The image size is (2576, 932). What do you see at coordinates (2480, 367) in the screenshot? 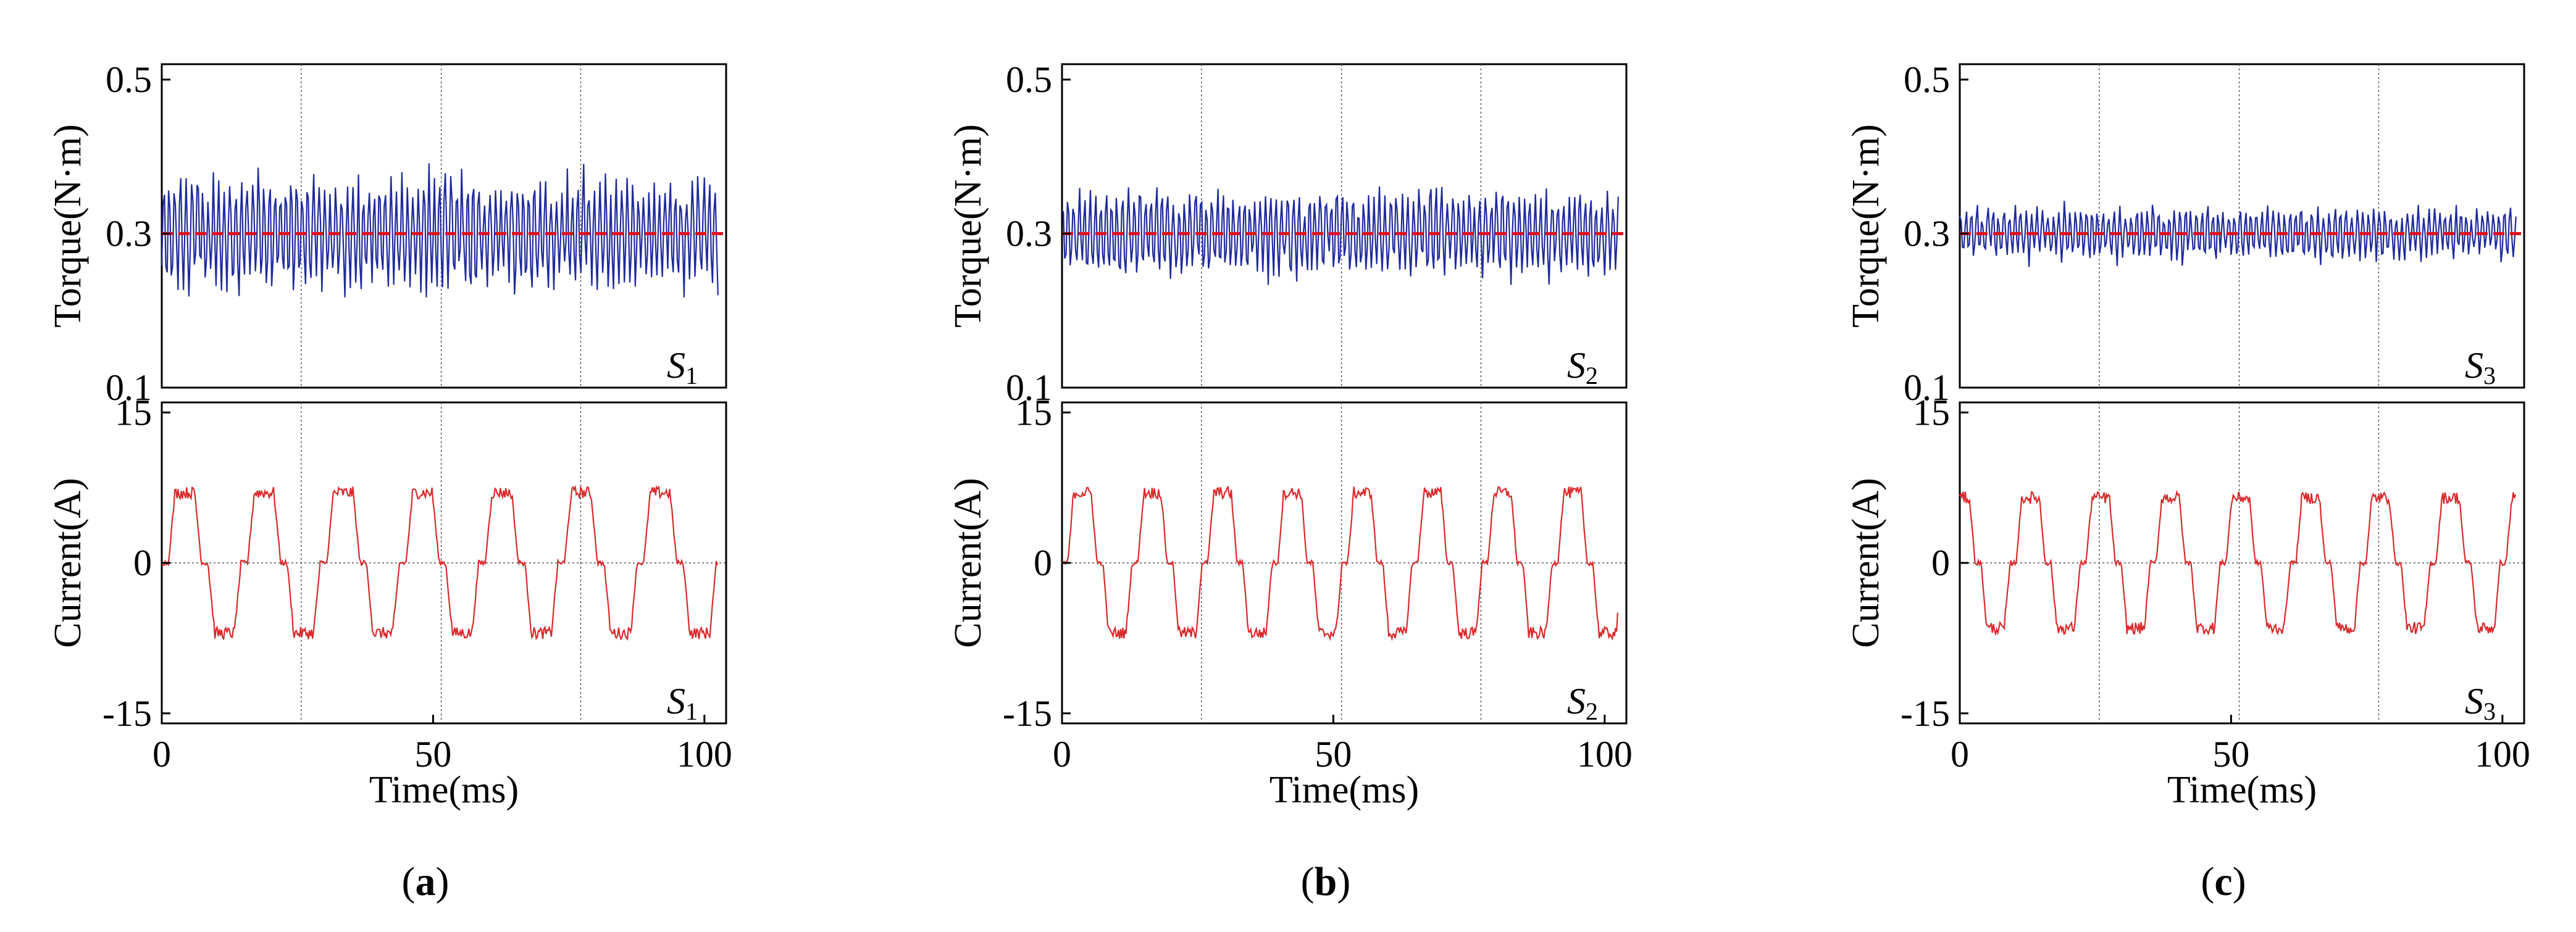
I see `torque-scheme-label: S3` at bounding box center [2480, 367].